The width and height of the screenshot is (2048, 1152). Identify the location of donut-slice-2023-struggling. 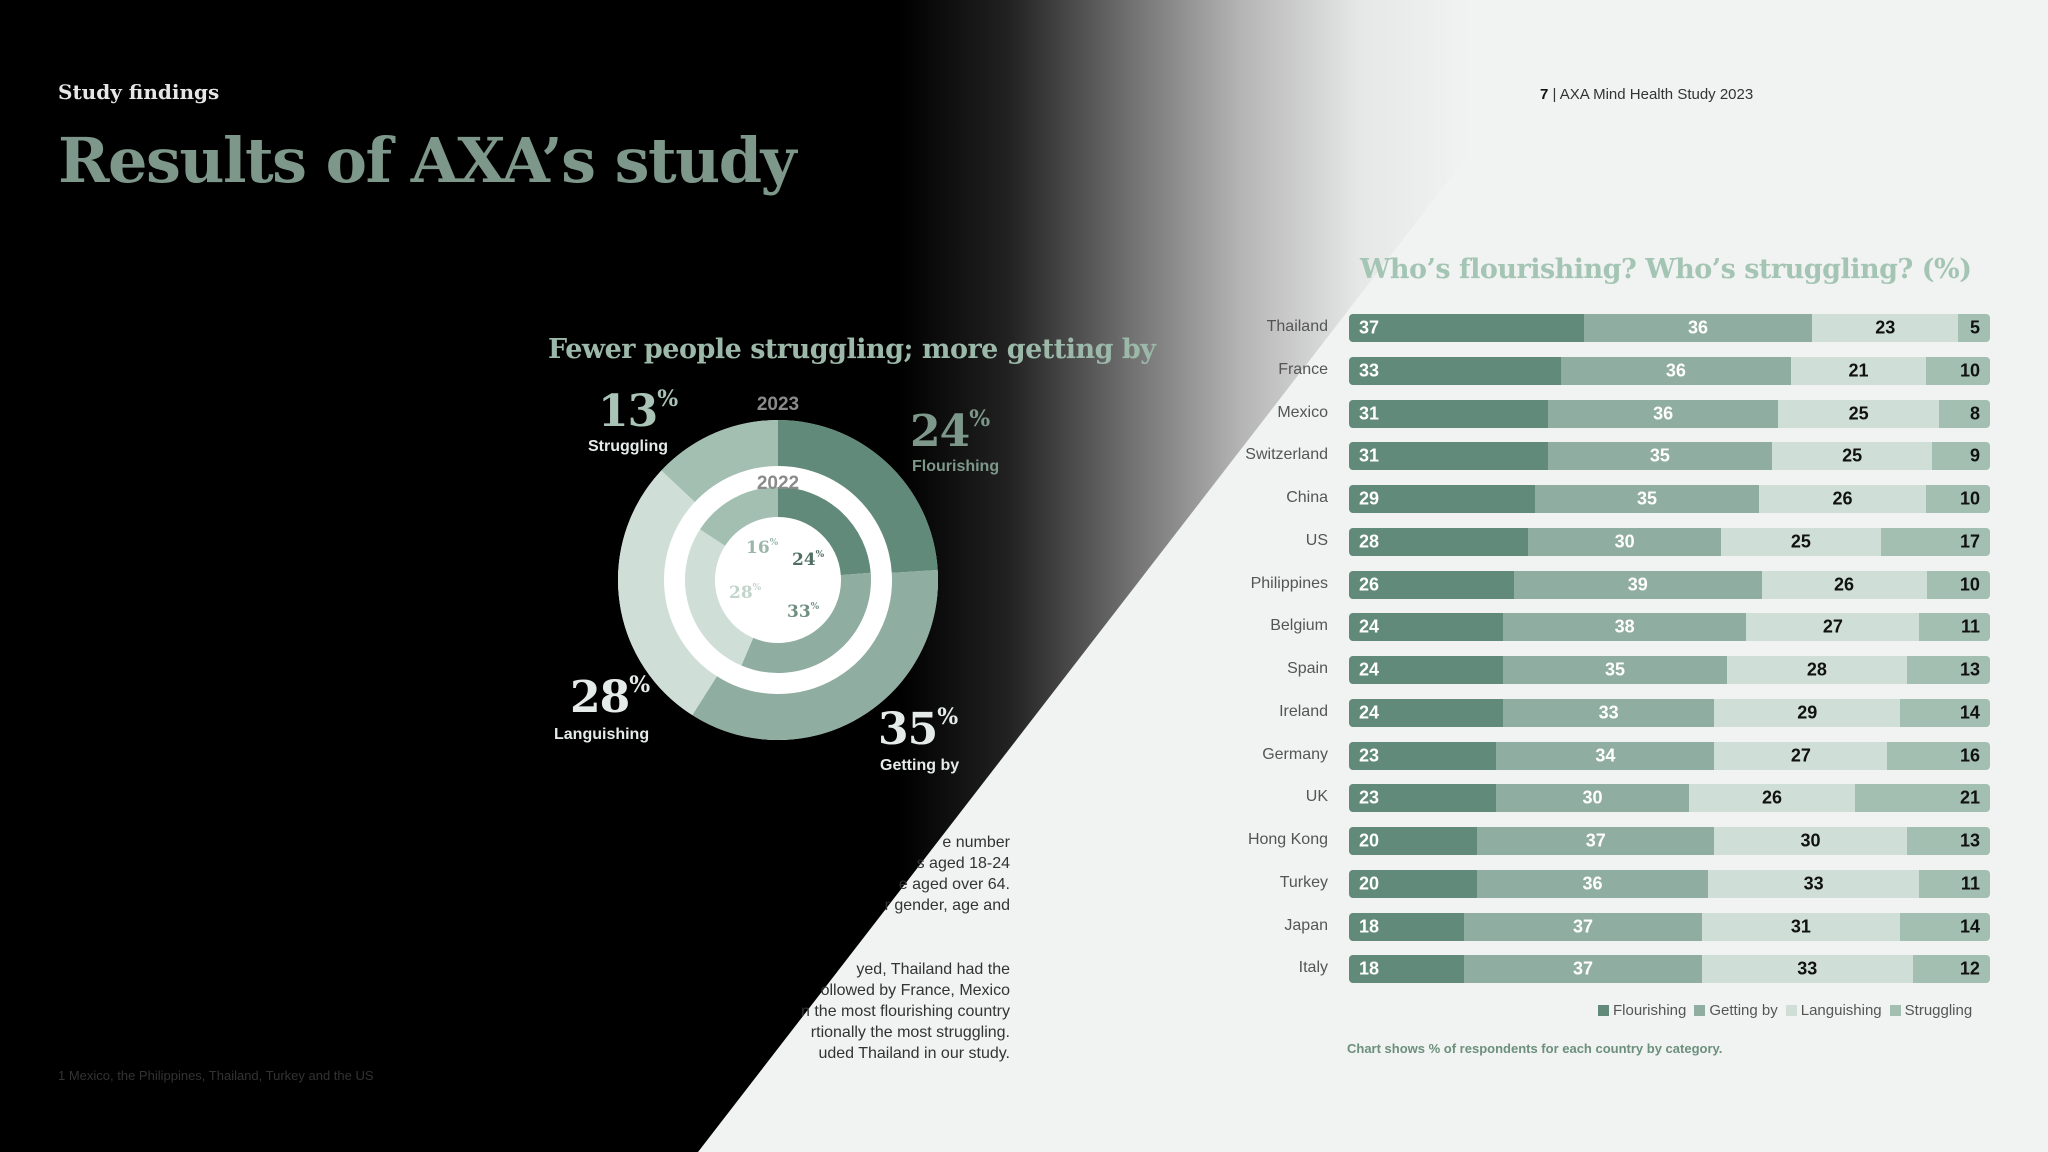
(720, 461).